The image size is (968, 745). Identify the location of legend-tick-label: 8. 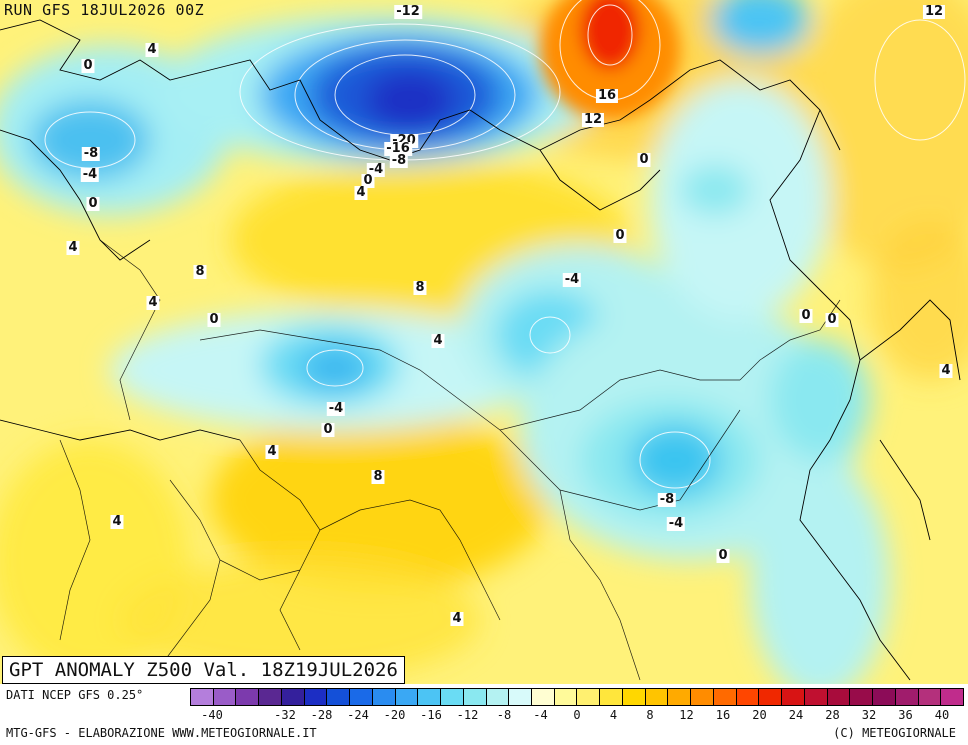
(650, 715).